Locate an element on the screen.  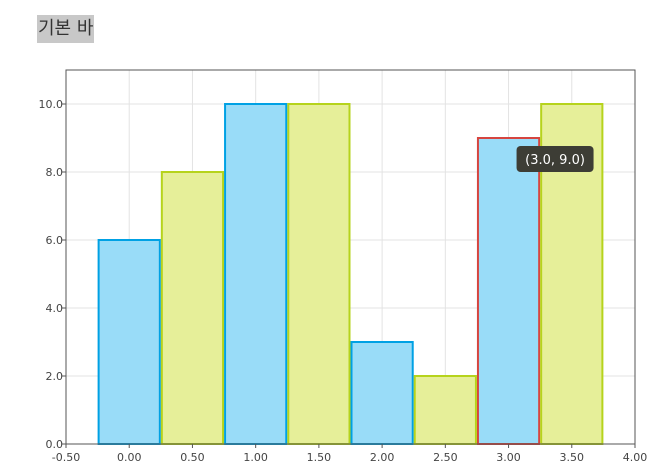
x-tick-label: 2.00 is located at coordinates (382, 457).